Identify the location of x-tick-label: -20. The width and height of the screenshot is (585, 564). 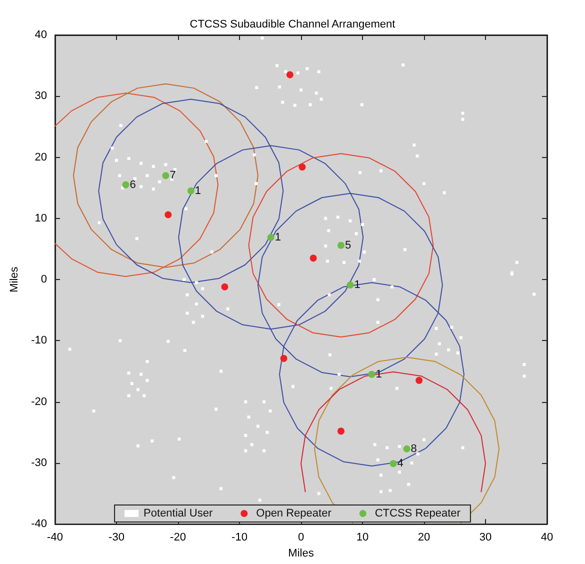
(178, 538).